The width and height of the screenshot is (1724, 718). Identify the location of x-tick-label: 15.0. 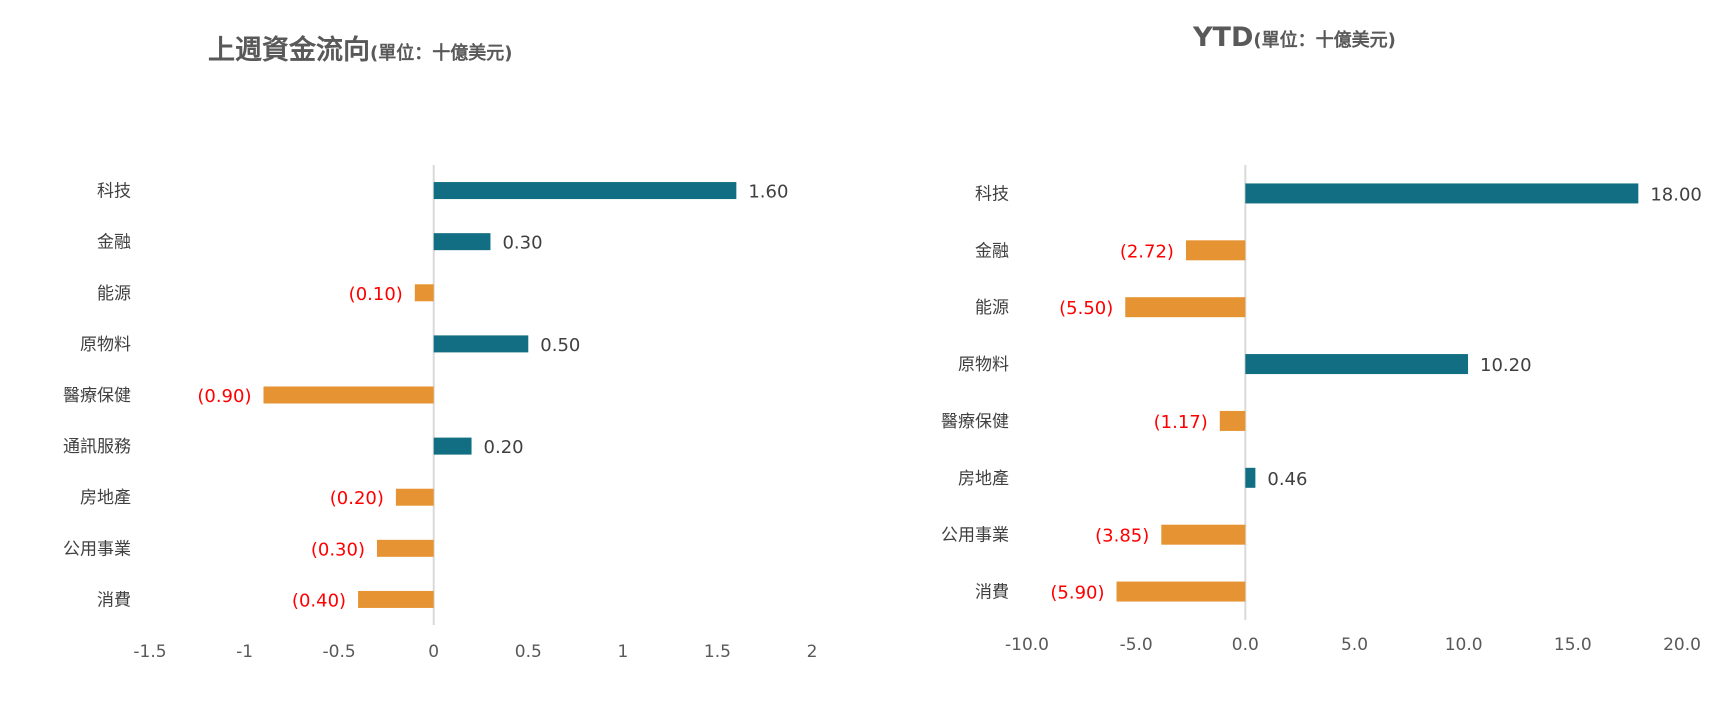
(1573, 645).